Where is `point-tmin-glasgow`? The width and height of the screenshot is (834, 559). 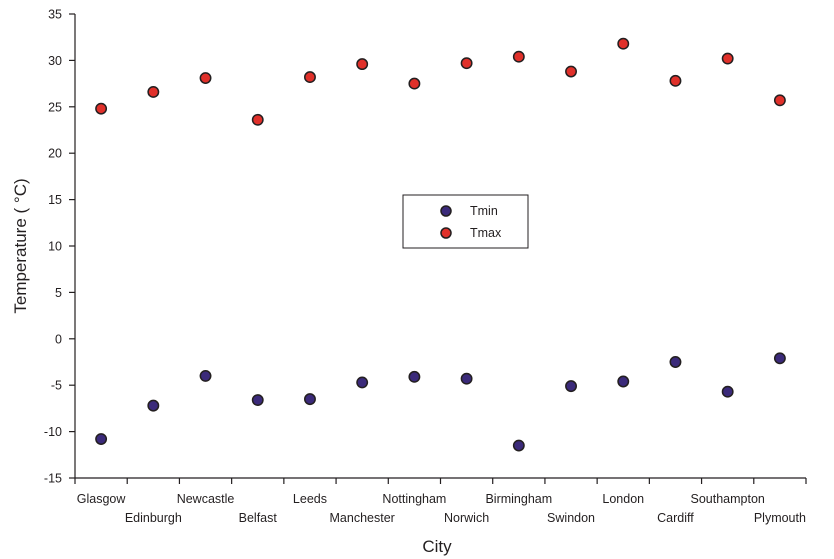 point-tmin-glasgow is located at coordinates (101, 439).